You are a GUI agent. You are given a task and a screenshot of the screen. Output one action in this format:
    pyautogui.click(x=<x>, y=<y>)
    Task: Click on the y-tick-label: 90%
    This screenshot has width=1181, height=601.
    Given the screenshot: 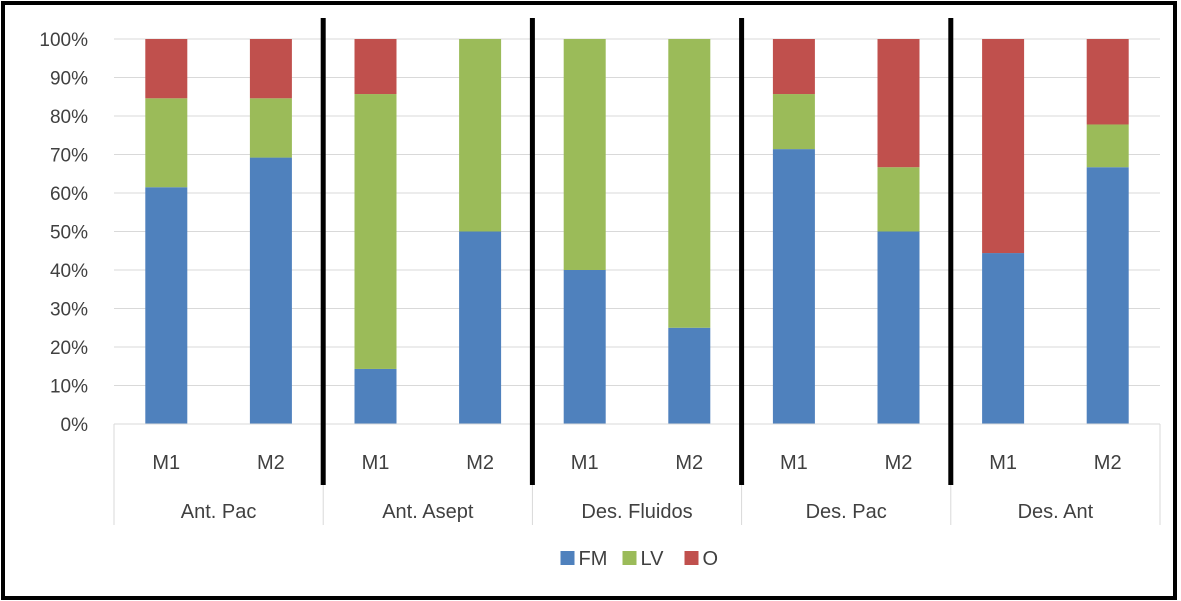 What is the action you would take?
    pyautogui.click(x=69, y=79)
    